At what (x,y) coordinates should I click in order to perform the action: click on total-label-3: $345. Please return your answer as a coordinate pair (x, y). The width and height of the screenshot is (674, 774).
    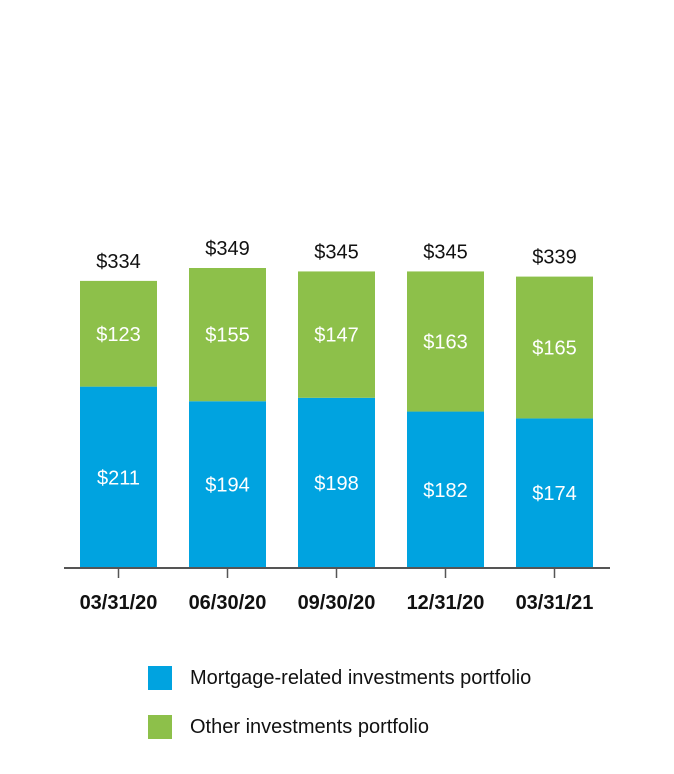
    Looking at the image, I should click on (445, 252).